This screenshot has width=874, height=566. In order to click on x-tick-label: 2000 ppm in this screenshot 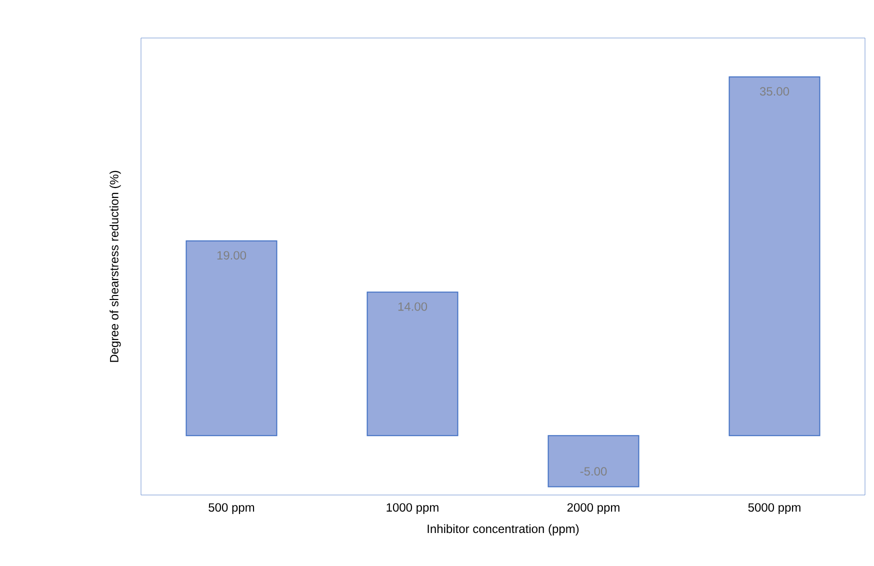, I will do `click(593, 508)`.